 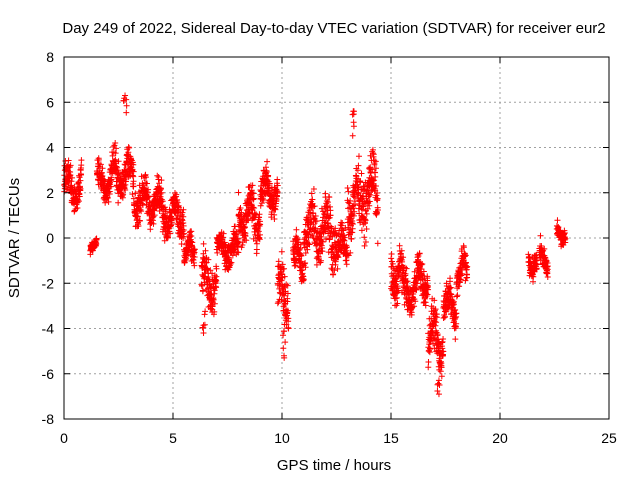 I want to click on x-axis-title: GPS time / hours, so click(x=334, y=465).